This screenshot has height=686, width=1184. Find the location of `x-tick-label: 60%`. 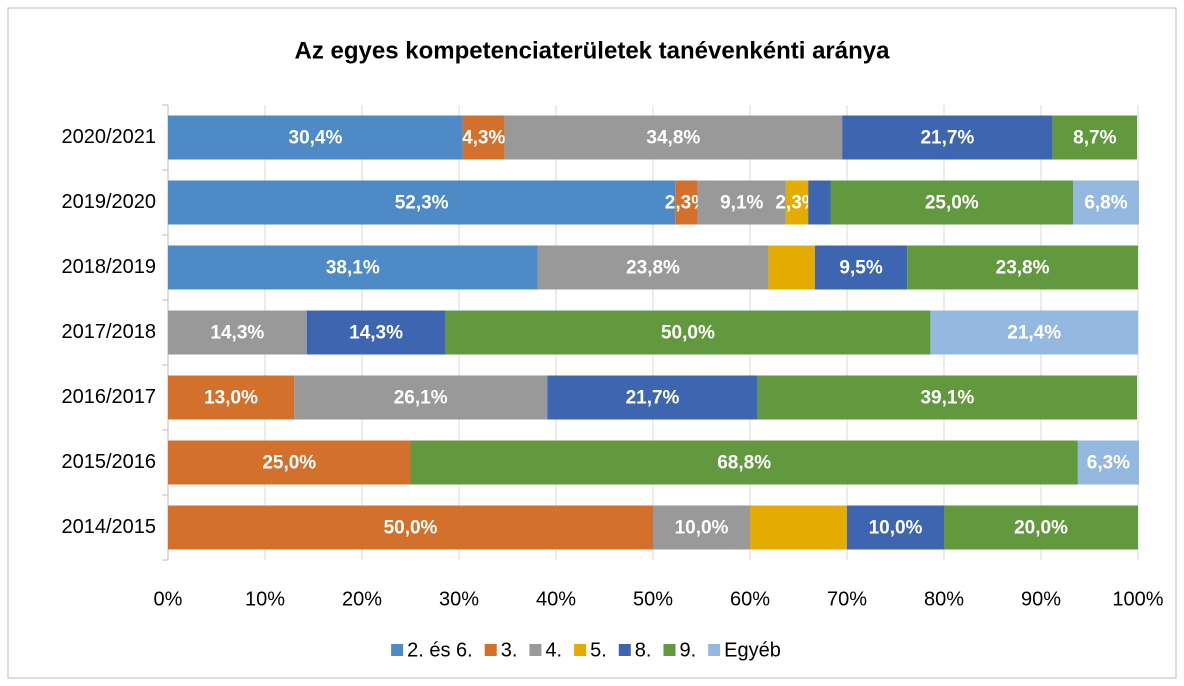

x-tick-label: 60% is located at coordinates (750, 599).